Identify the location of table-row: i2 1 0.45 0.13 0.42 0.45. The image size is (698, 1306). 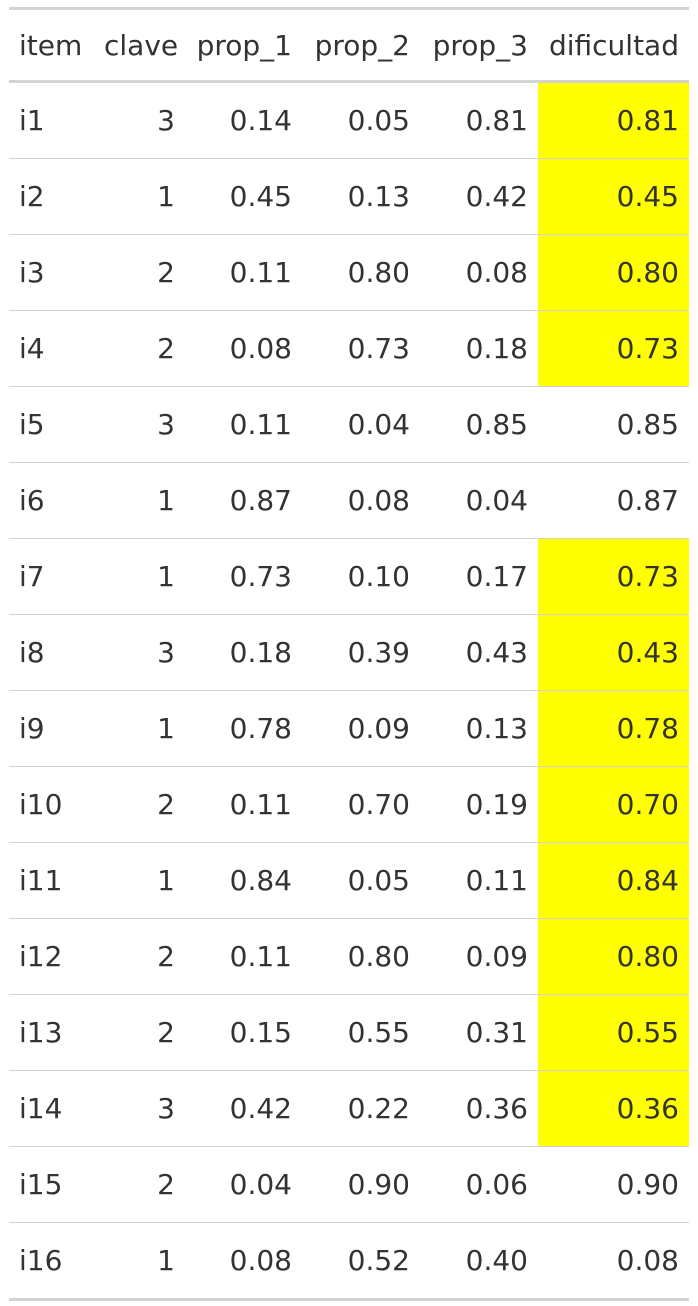
(349, 196).